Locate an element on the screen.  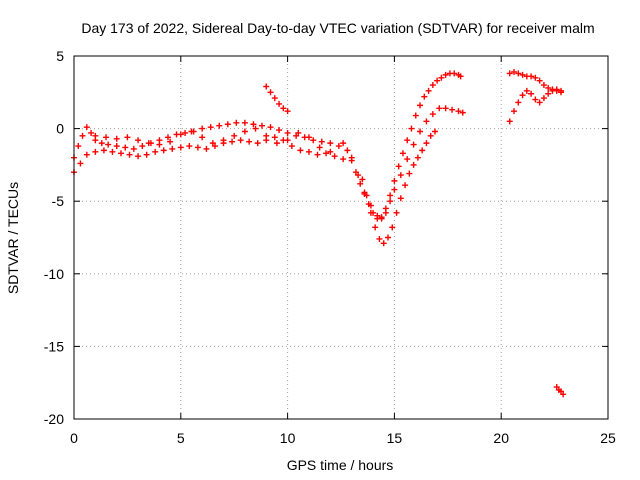
x-axis-label: GPS time / hours is located at coordinates (340, 465).